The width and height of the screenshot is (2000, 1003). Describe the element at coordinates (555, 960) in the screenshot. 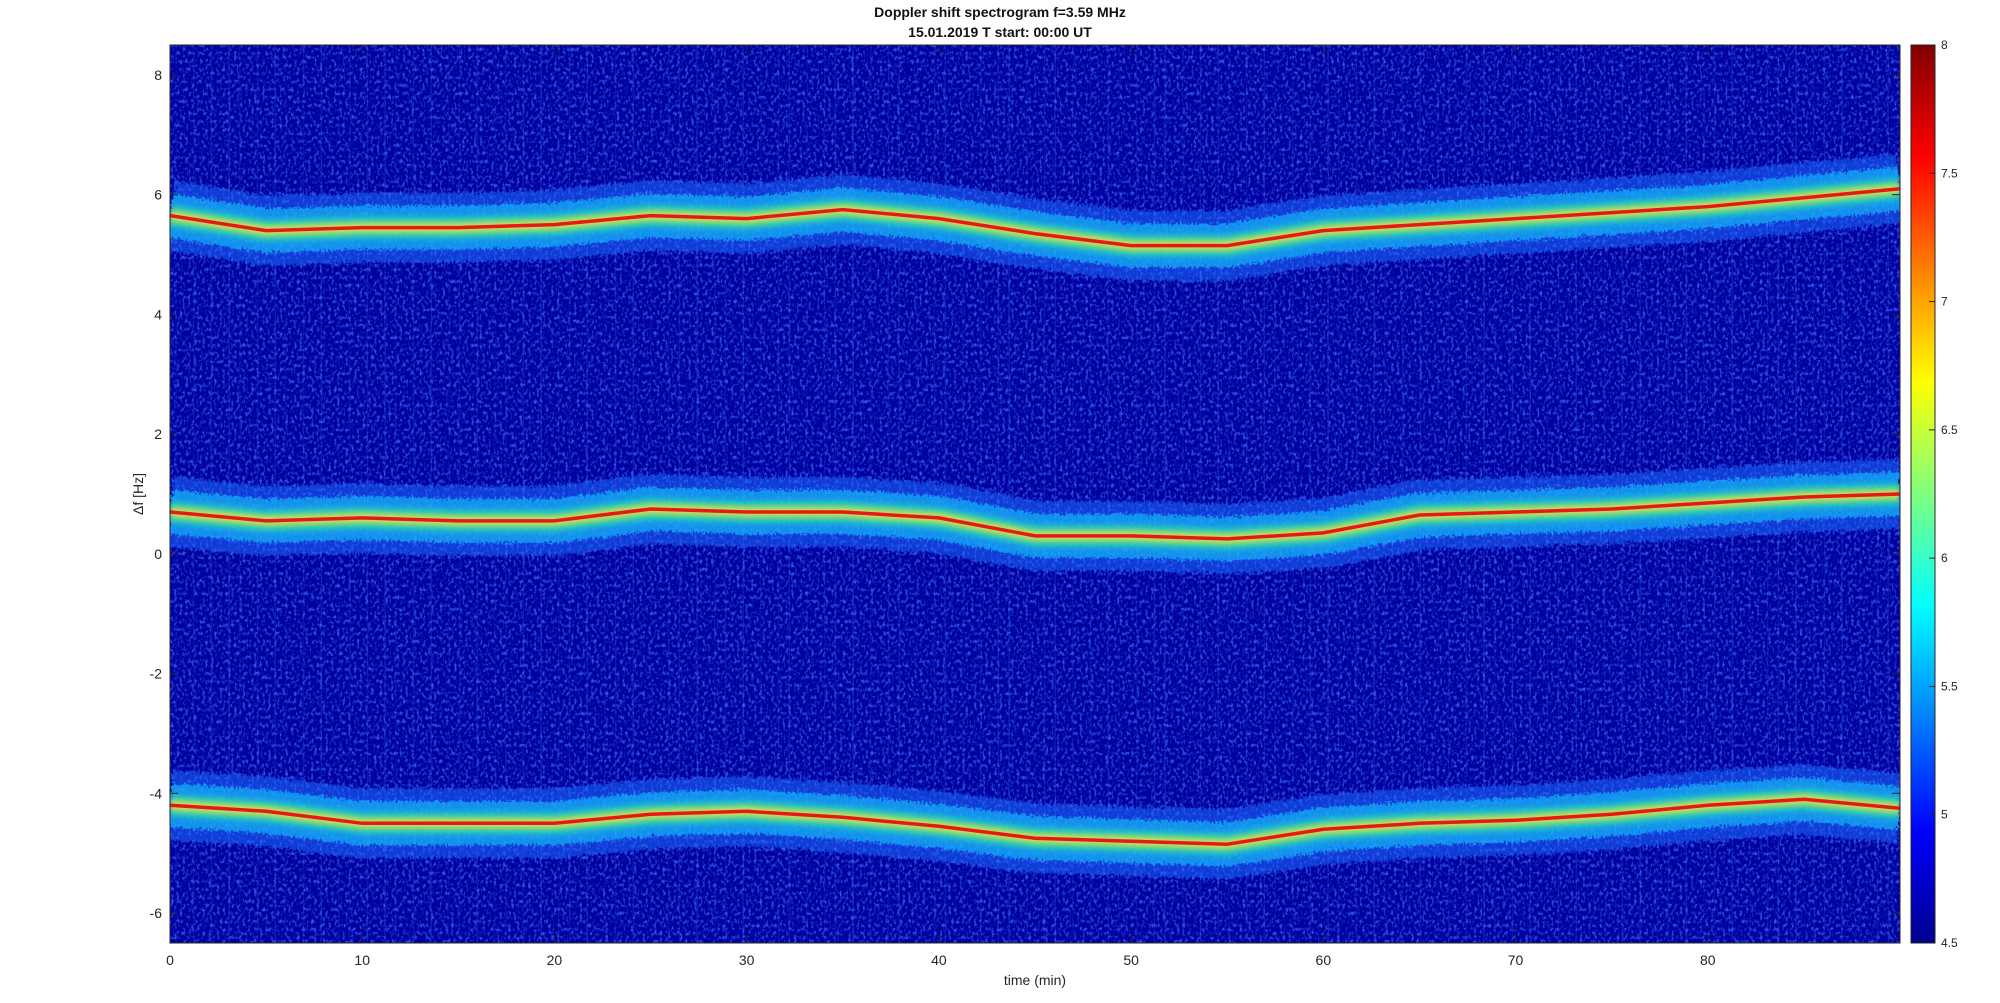

I see `x-tick-label: 20` at that location.